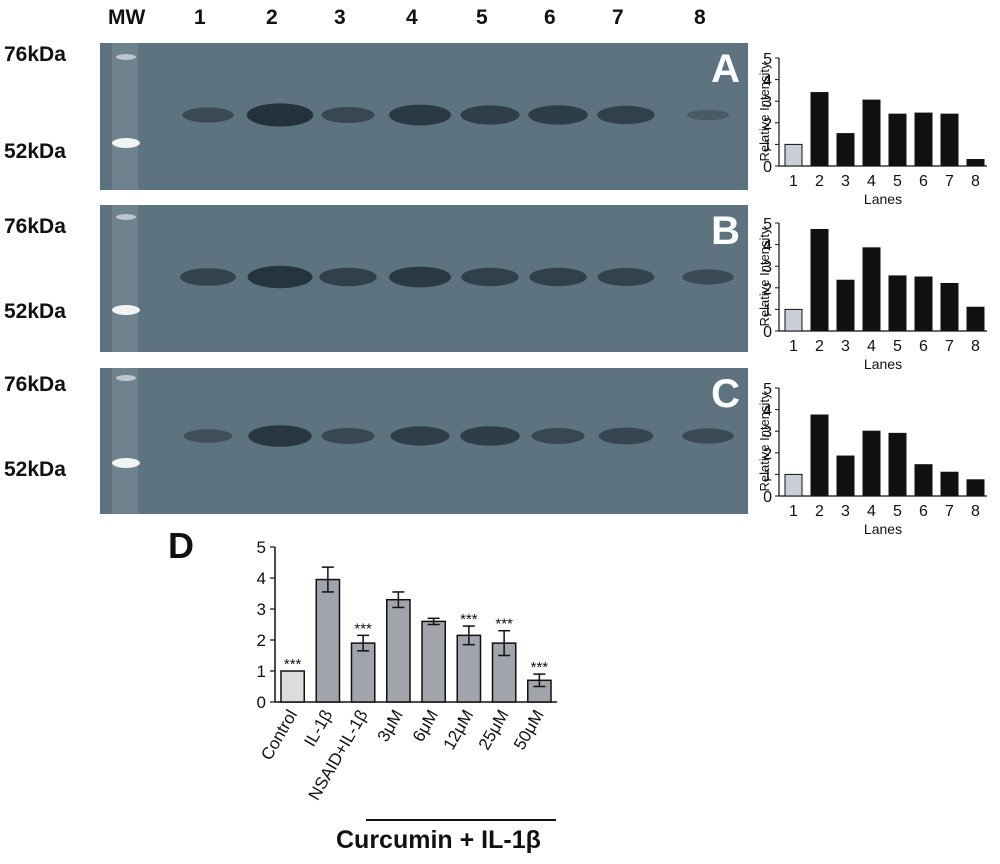 The image size is (1000, 864). What do you see at coordinates (35, 151) in the screenshot?
I see `mw-52-label-a: 52kDa` at bounding box center [35, 151].